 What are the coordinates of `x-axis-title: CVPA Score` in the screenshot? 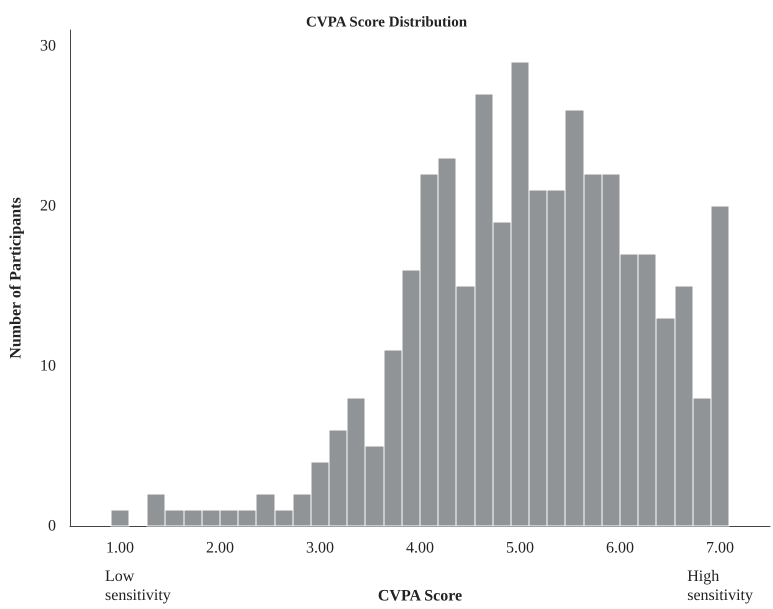 It's located at (420, 596).